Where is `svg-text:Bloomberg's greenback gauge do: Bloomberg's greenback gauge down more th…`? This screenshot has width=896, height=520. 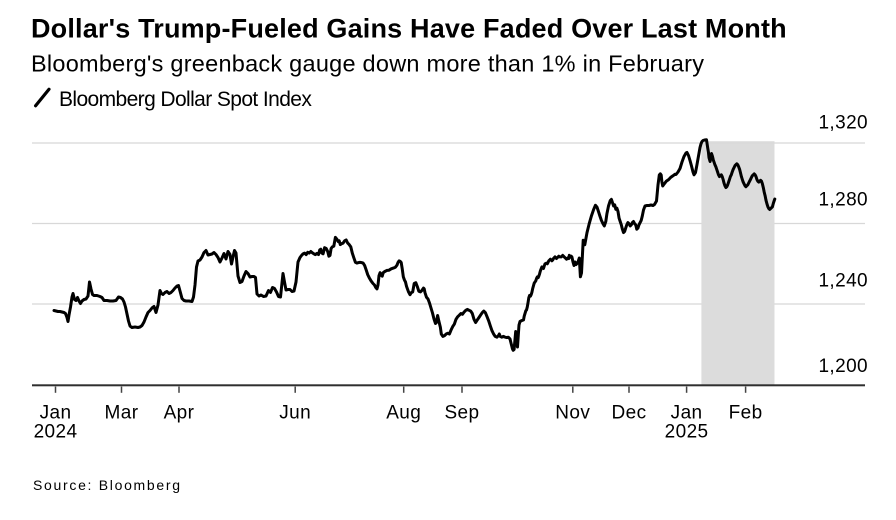 svg-text:Bloomberg's greenback gauge do: Bloomberg's greenback gauge down more th… is located at coordinates (367, 64).